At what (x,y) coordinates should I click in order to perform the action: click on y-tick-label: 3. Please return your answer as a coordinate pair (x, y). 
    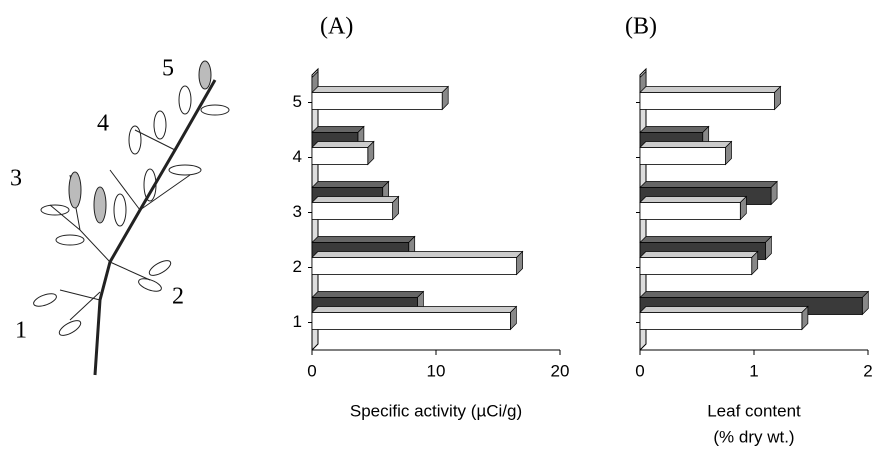
    Looking at the image, I should click on (297, 211).